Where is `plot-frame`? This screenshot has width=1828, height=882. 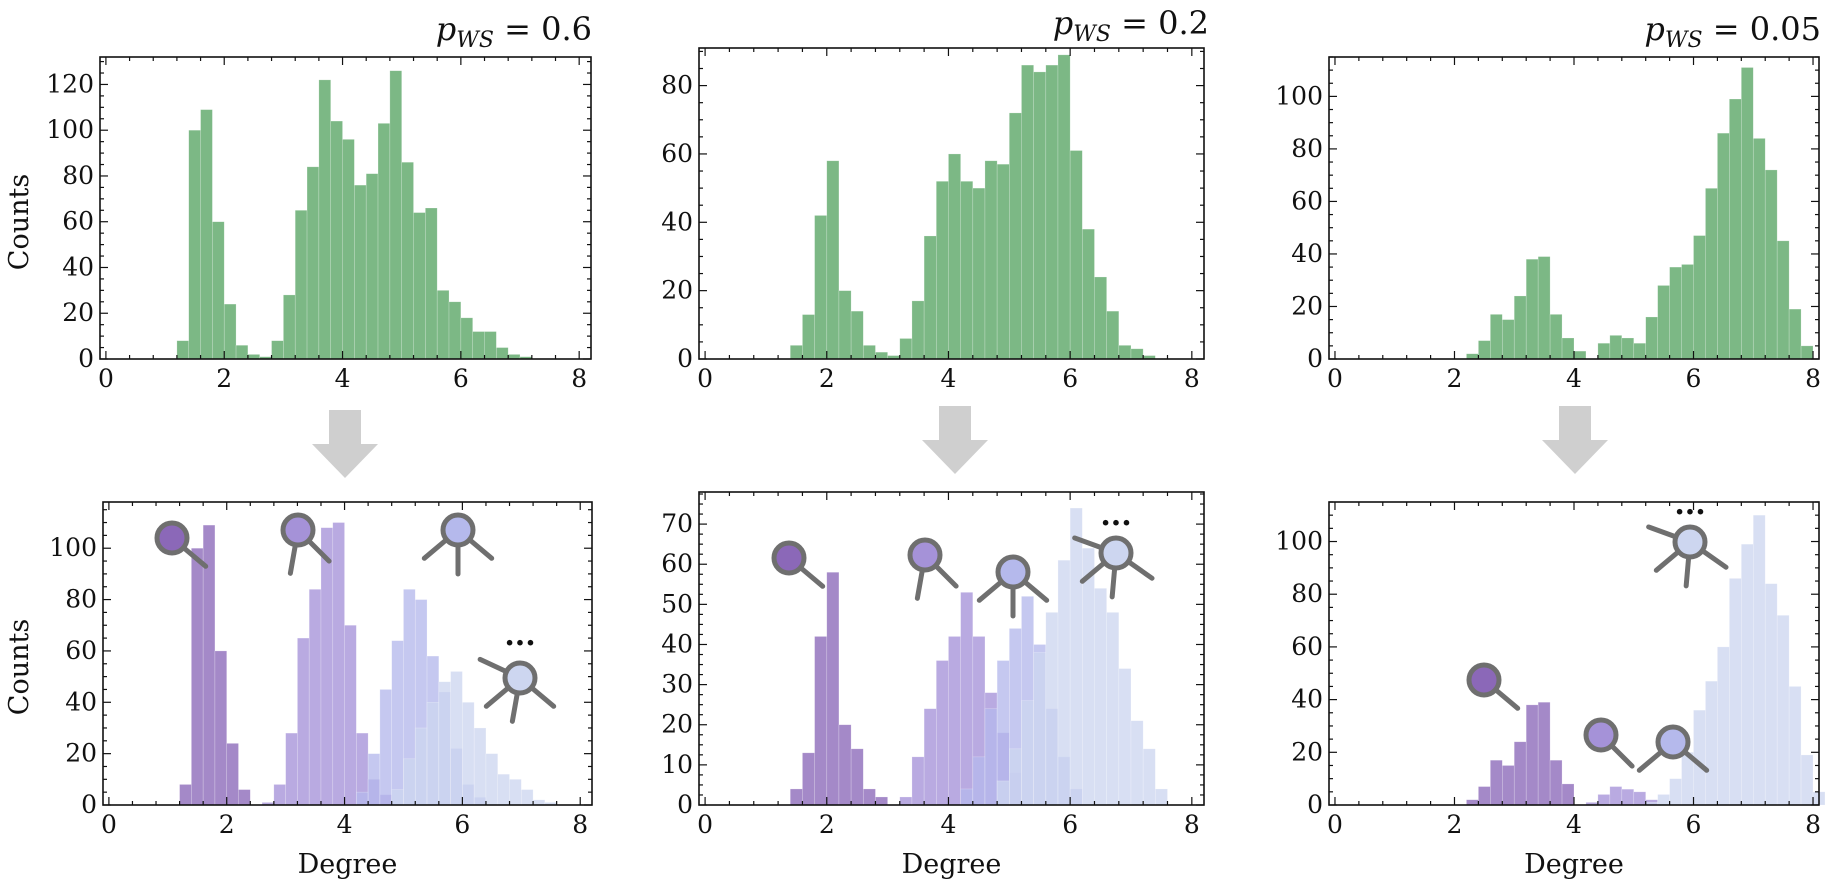 plot-frame is located at coordinates (951, 203).